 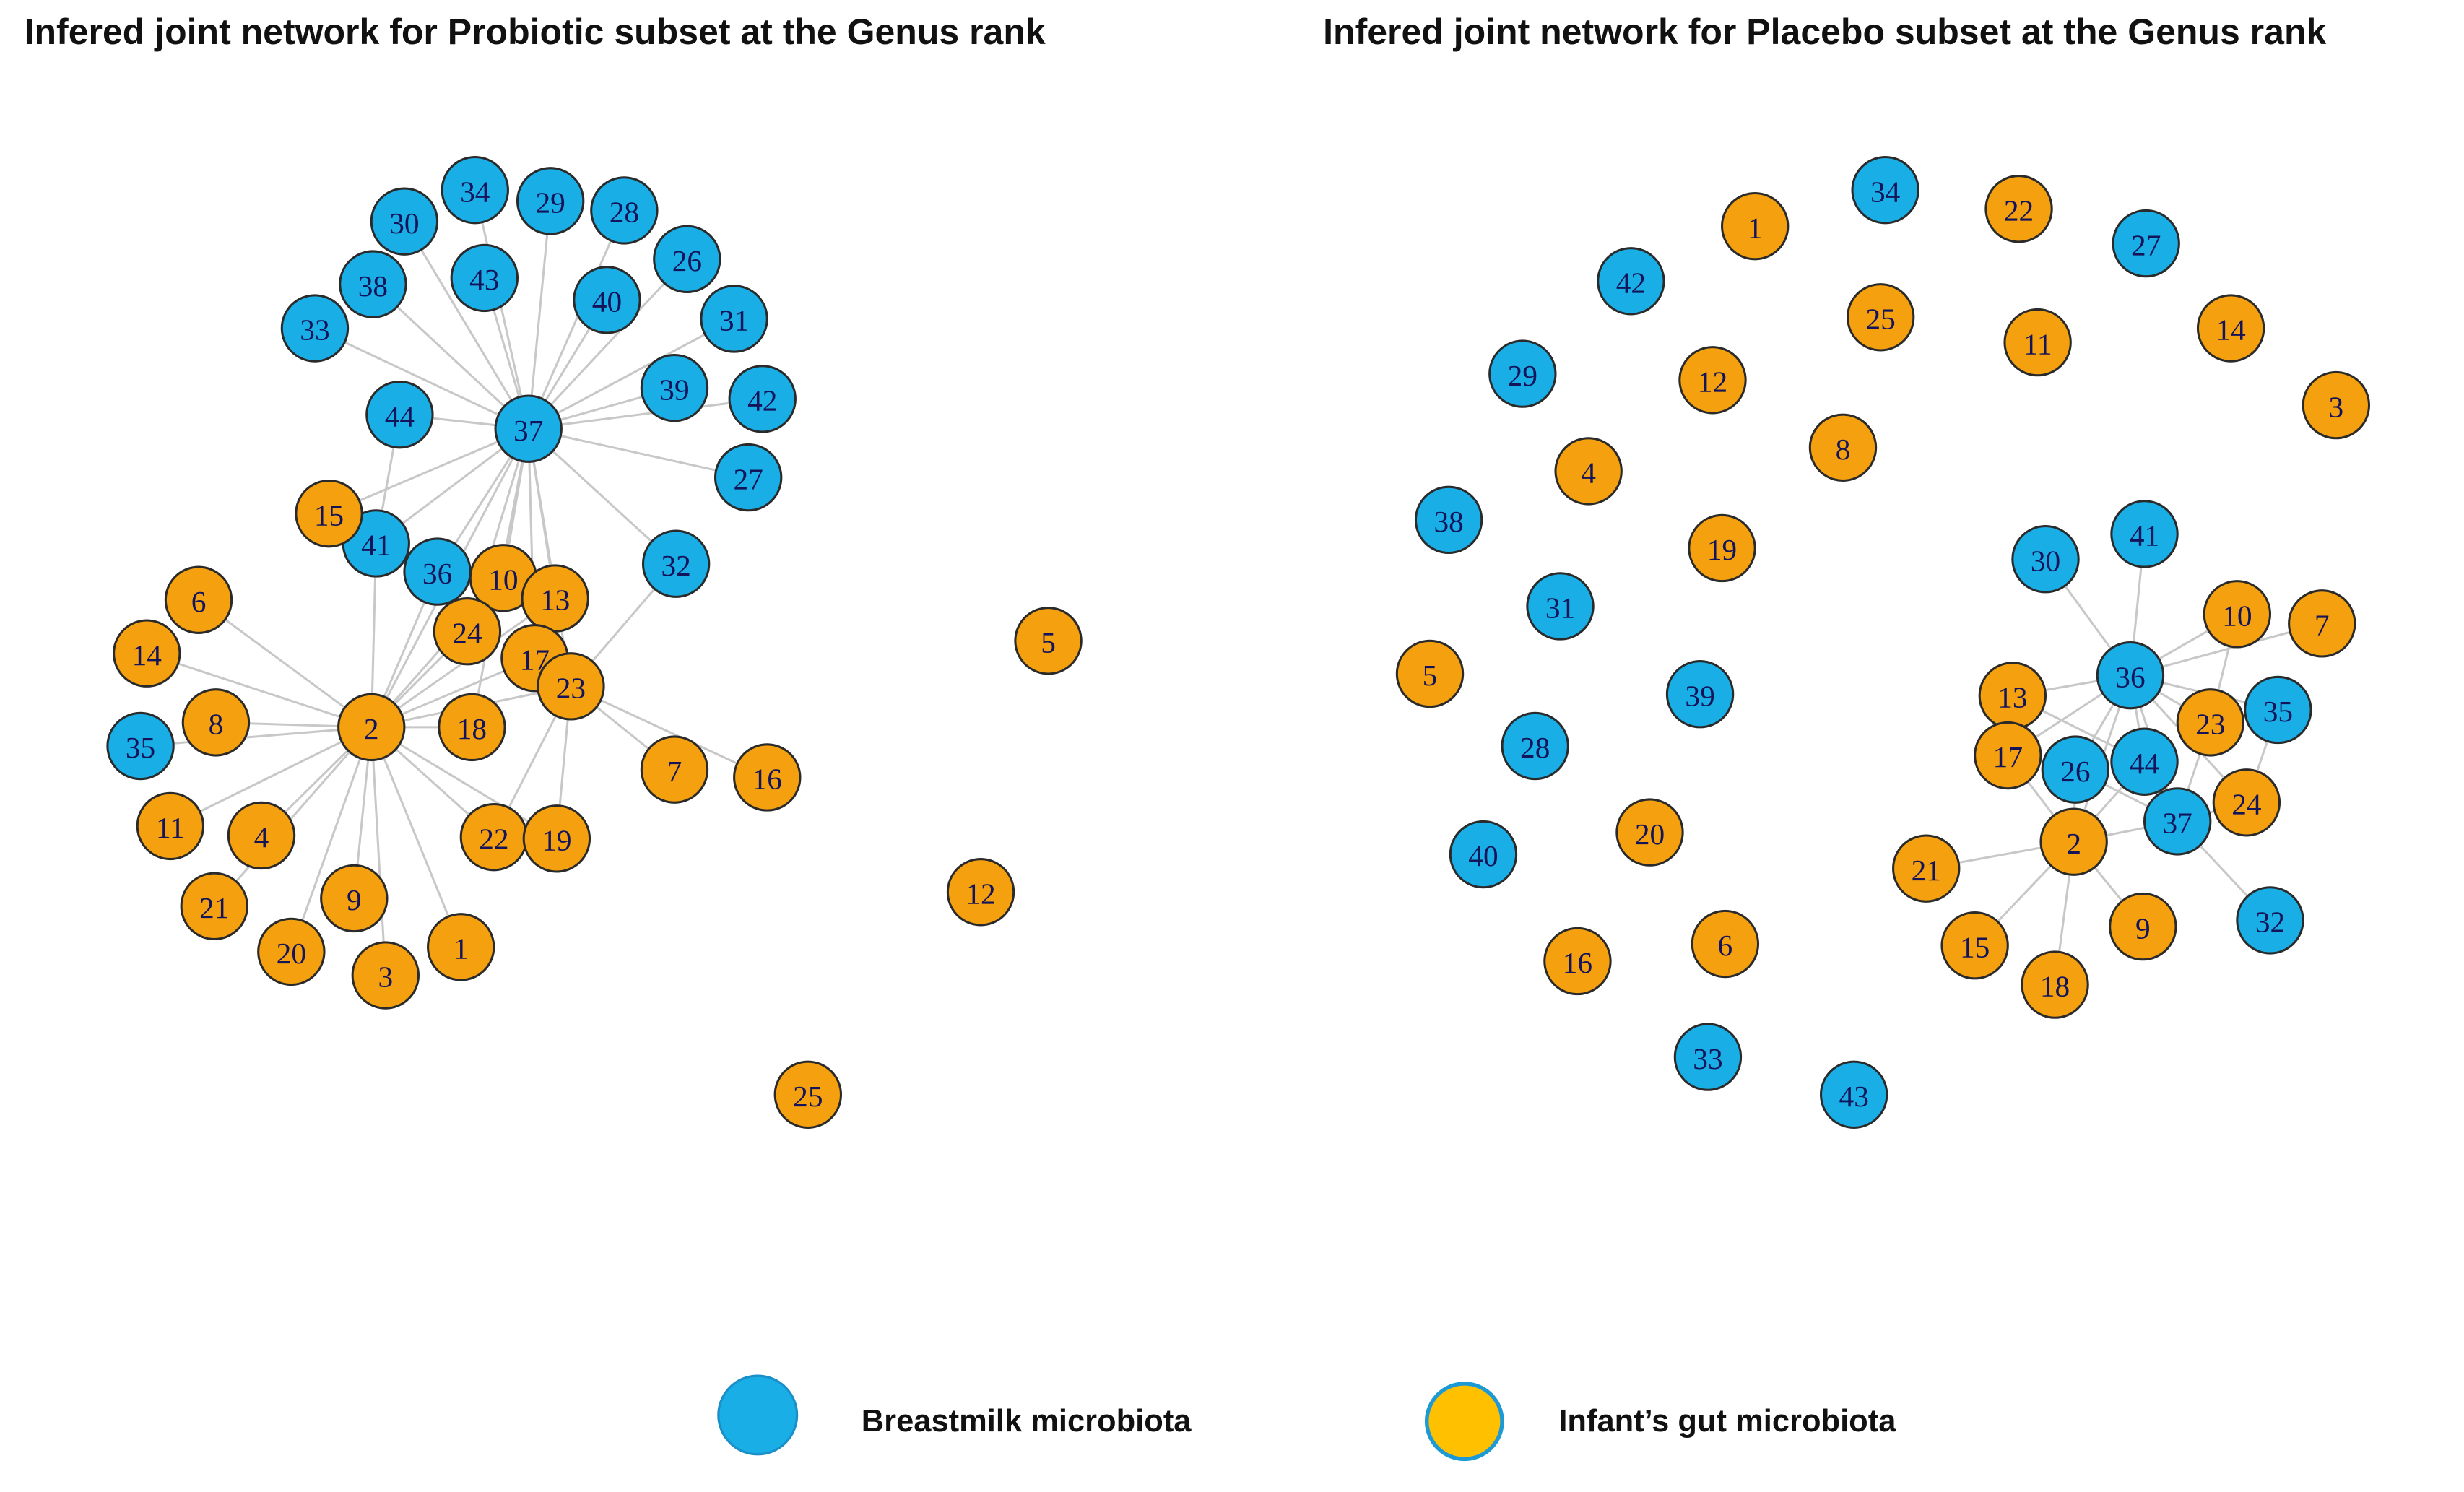 I want to click on node-label: 9, so click(x=2143, y=928).